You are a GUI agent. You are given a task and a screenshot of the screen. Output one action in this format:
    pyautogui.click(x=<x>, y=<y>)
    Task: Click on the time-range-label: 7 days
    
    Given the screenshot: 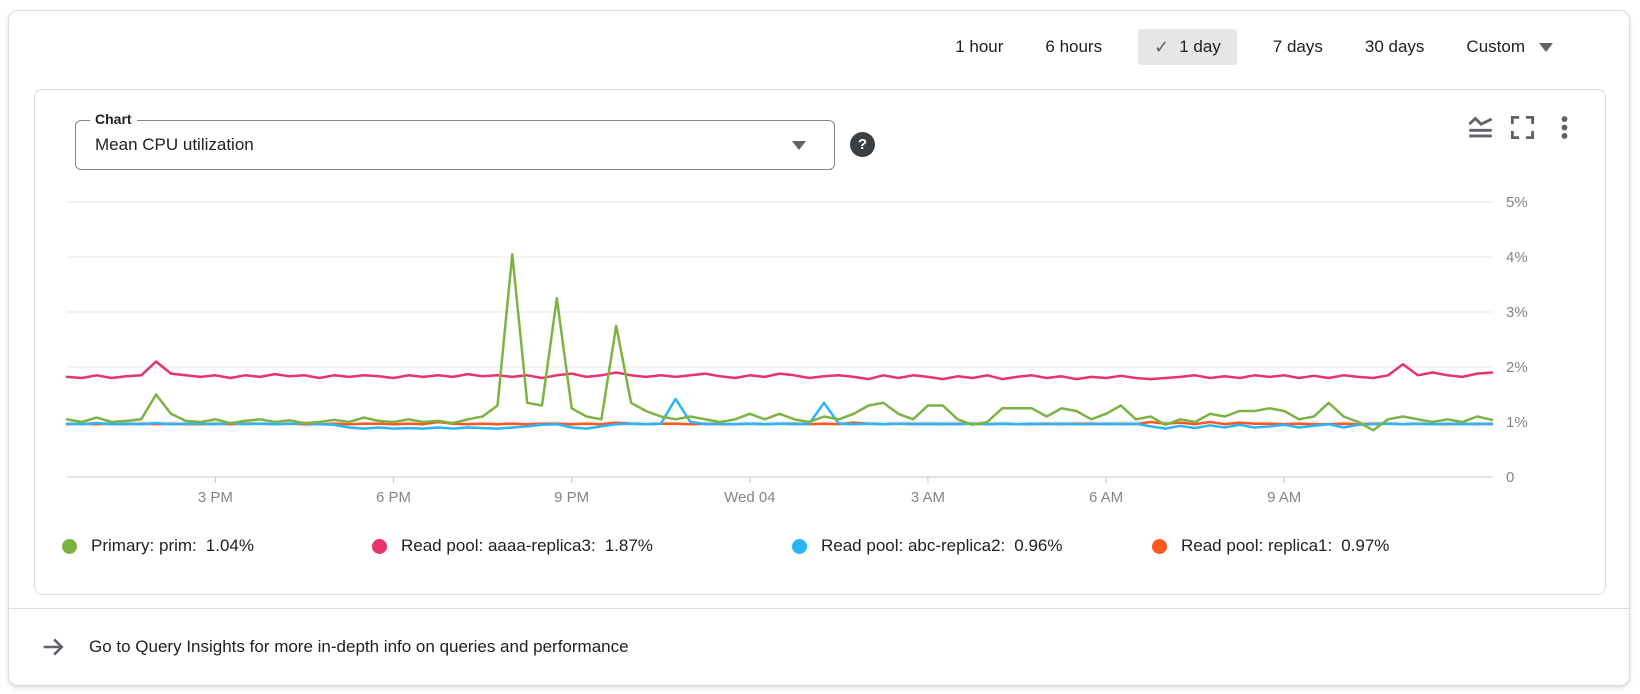 What is the action you would take?
    pyautogui.click(x=1297, y=46)
    